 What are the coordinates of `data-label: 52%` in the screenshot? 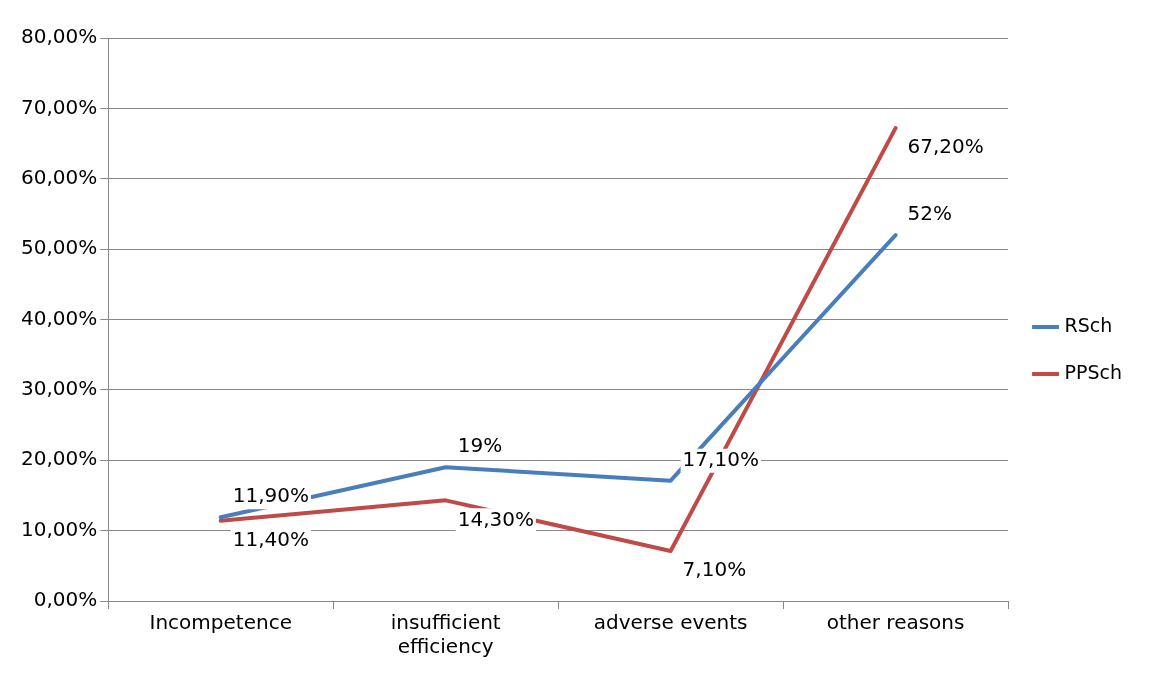 It's located at (930, 213).